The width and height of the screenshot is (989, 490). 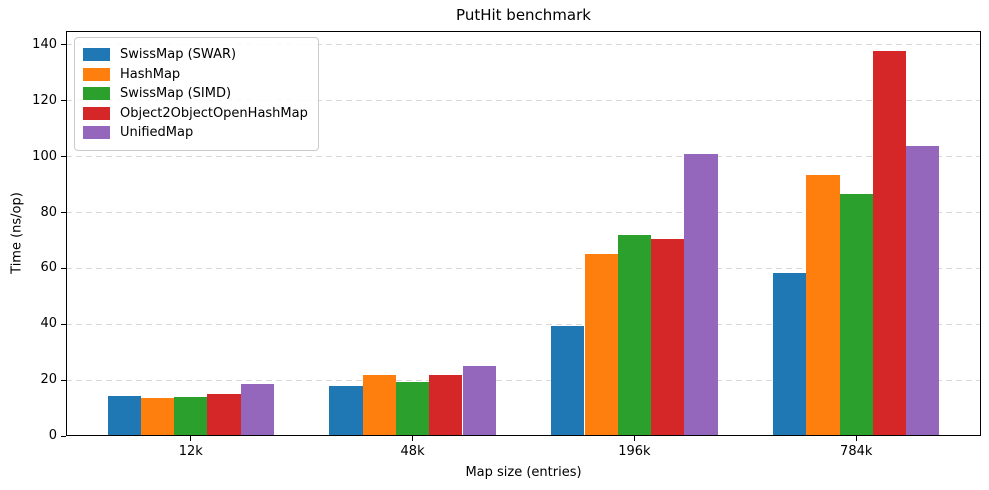 What do you see at coordinates (195, 75) in the screenshot?
I see `legend-item: HashMap` at bounding box center [195, 75].